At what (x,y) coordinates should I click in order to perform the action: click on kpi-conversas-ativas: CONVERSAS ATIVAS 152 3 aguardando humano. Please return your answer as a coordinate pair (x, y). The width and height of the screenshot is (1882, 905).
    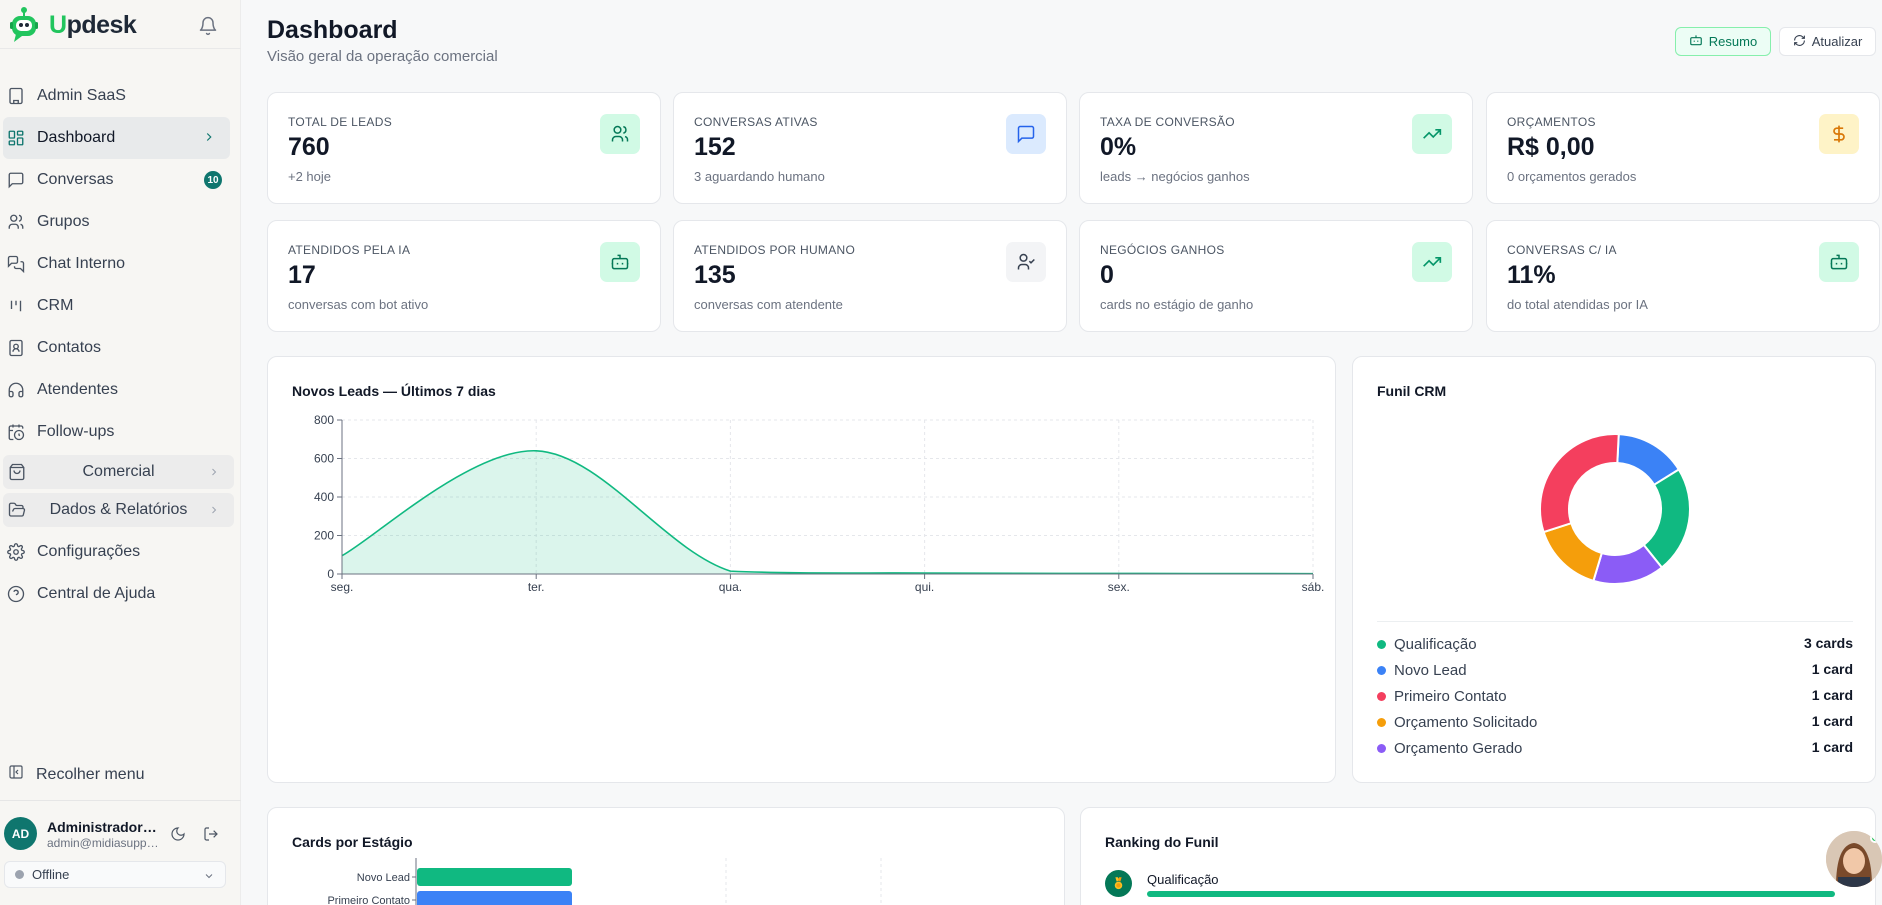
    Looking at the image, I should click on (870, 148).